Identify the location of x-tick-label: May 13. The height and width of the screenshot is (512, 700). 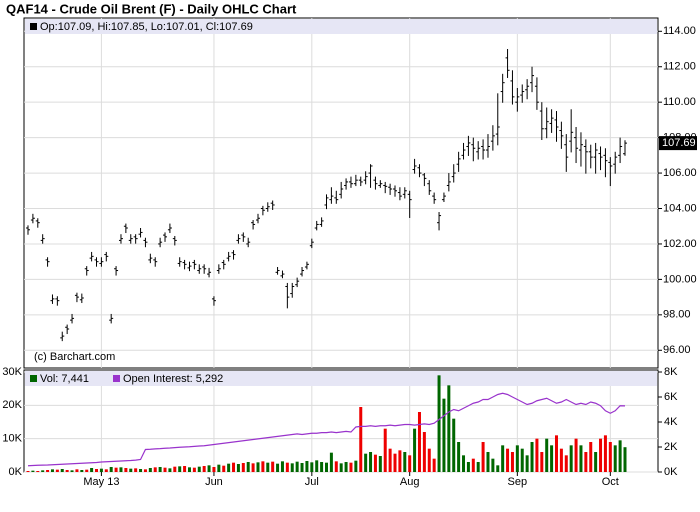
(101, 482).